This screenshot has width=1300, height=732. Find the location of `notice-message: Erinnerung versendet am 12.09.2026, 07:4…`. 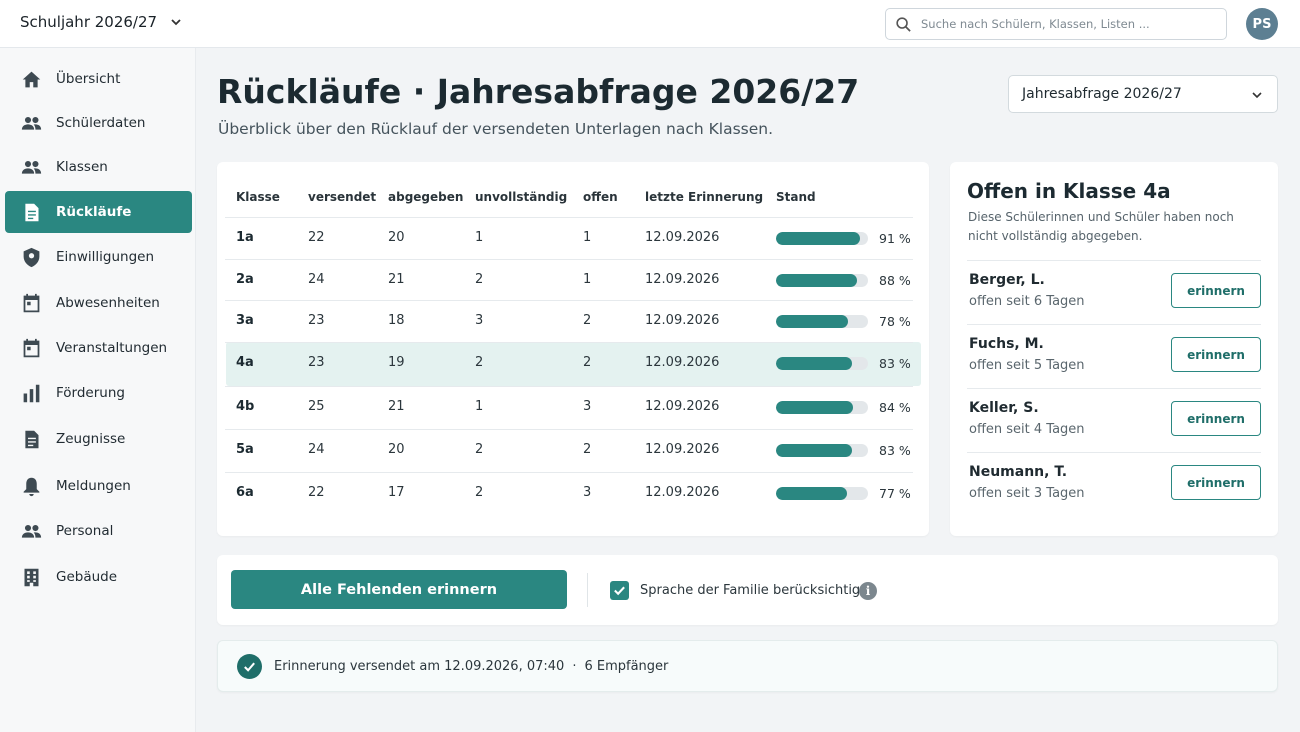

notice-message: Erinnerung versendet am 12.09.2026, 07:4… is located at coordinates (419, 666).